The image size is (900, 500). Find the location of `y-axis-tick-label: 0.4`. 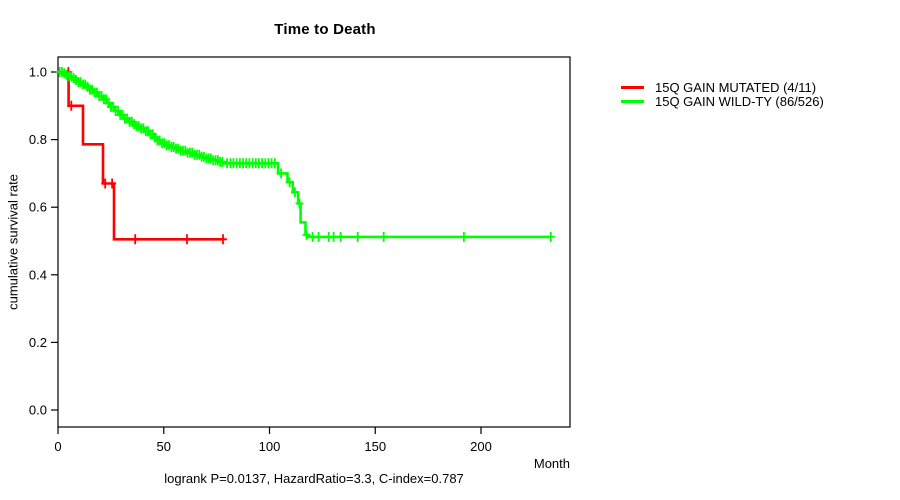

y-axis-tick-label: 0.4 is located at coordinates (38, 274).